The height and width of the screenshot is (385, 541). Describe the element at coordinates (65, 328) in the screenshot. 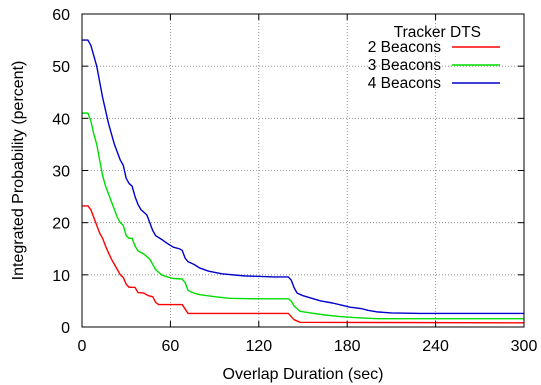

I see `y-tick-label: 0` at that location.